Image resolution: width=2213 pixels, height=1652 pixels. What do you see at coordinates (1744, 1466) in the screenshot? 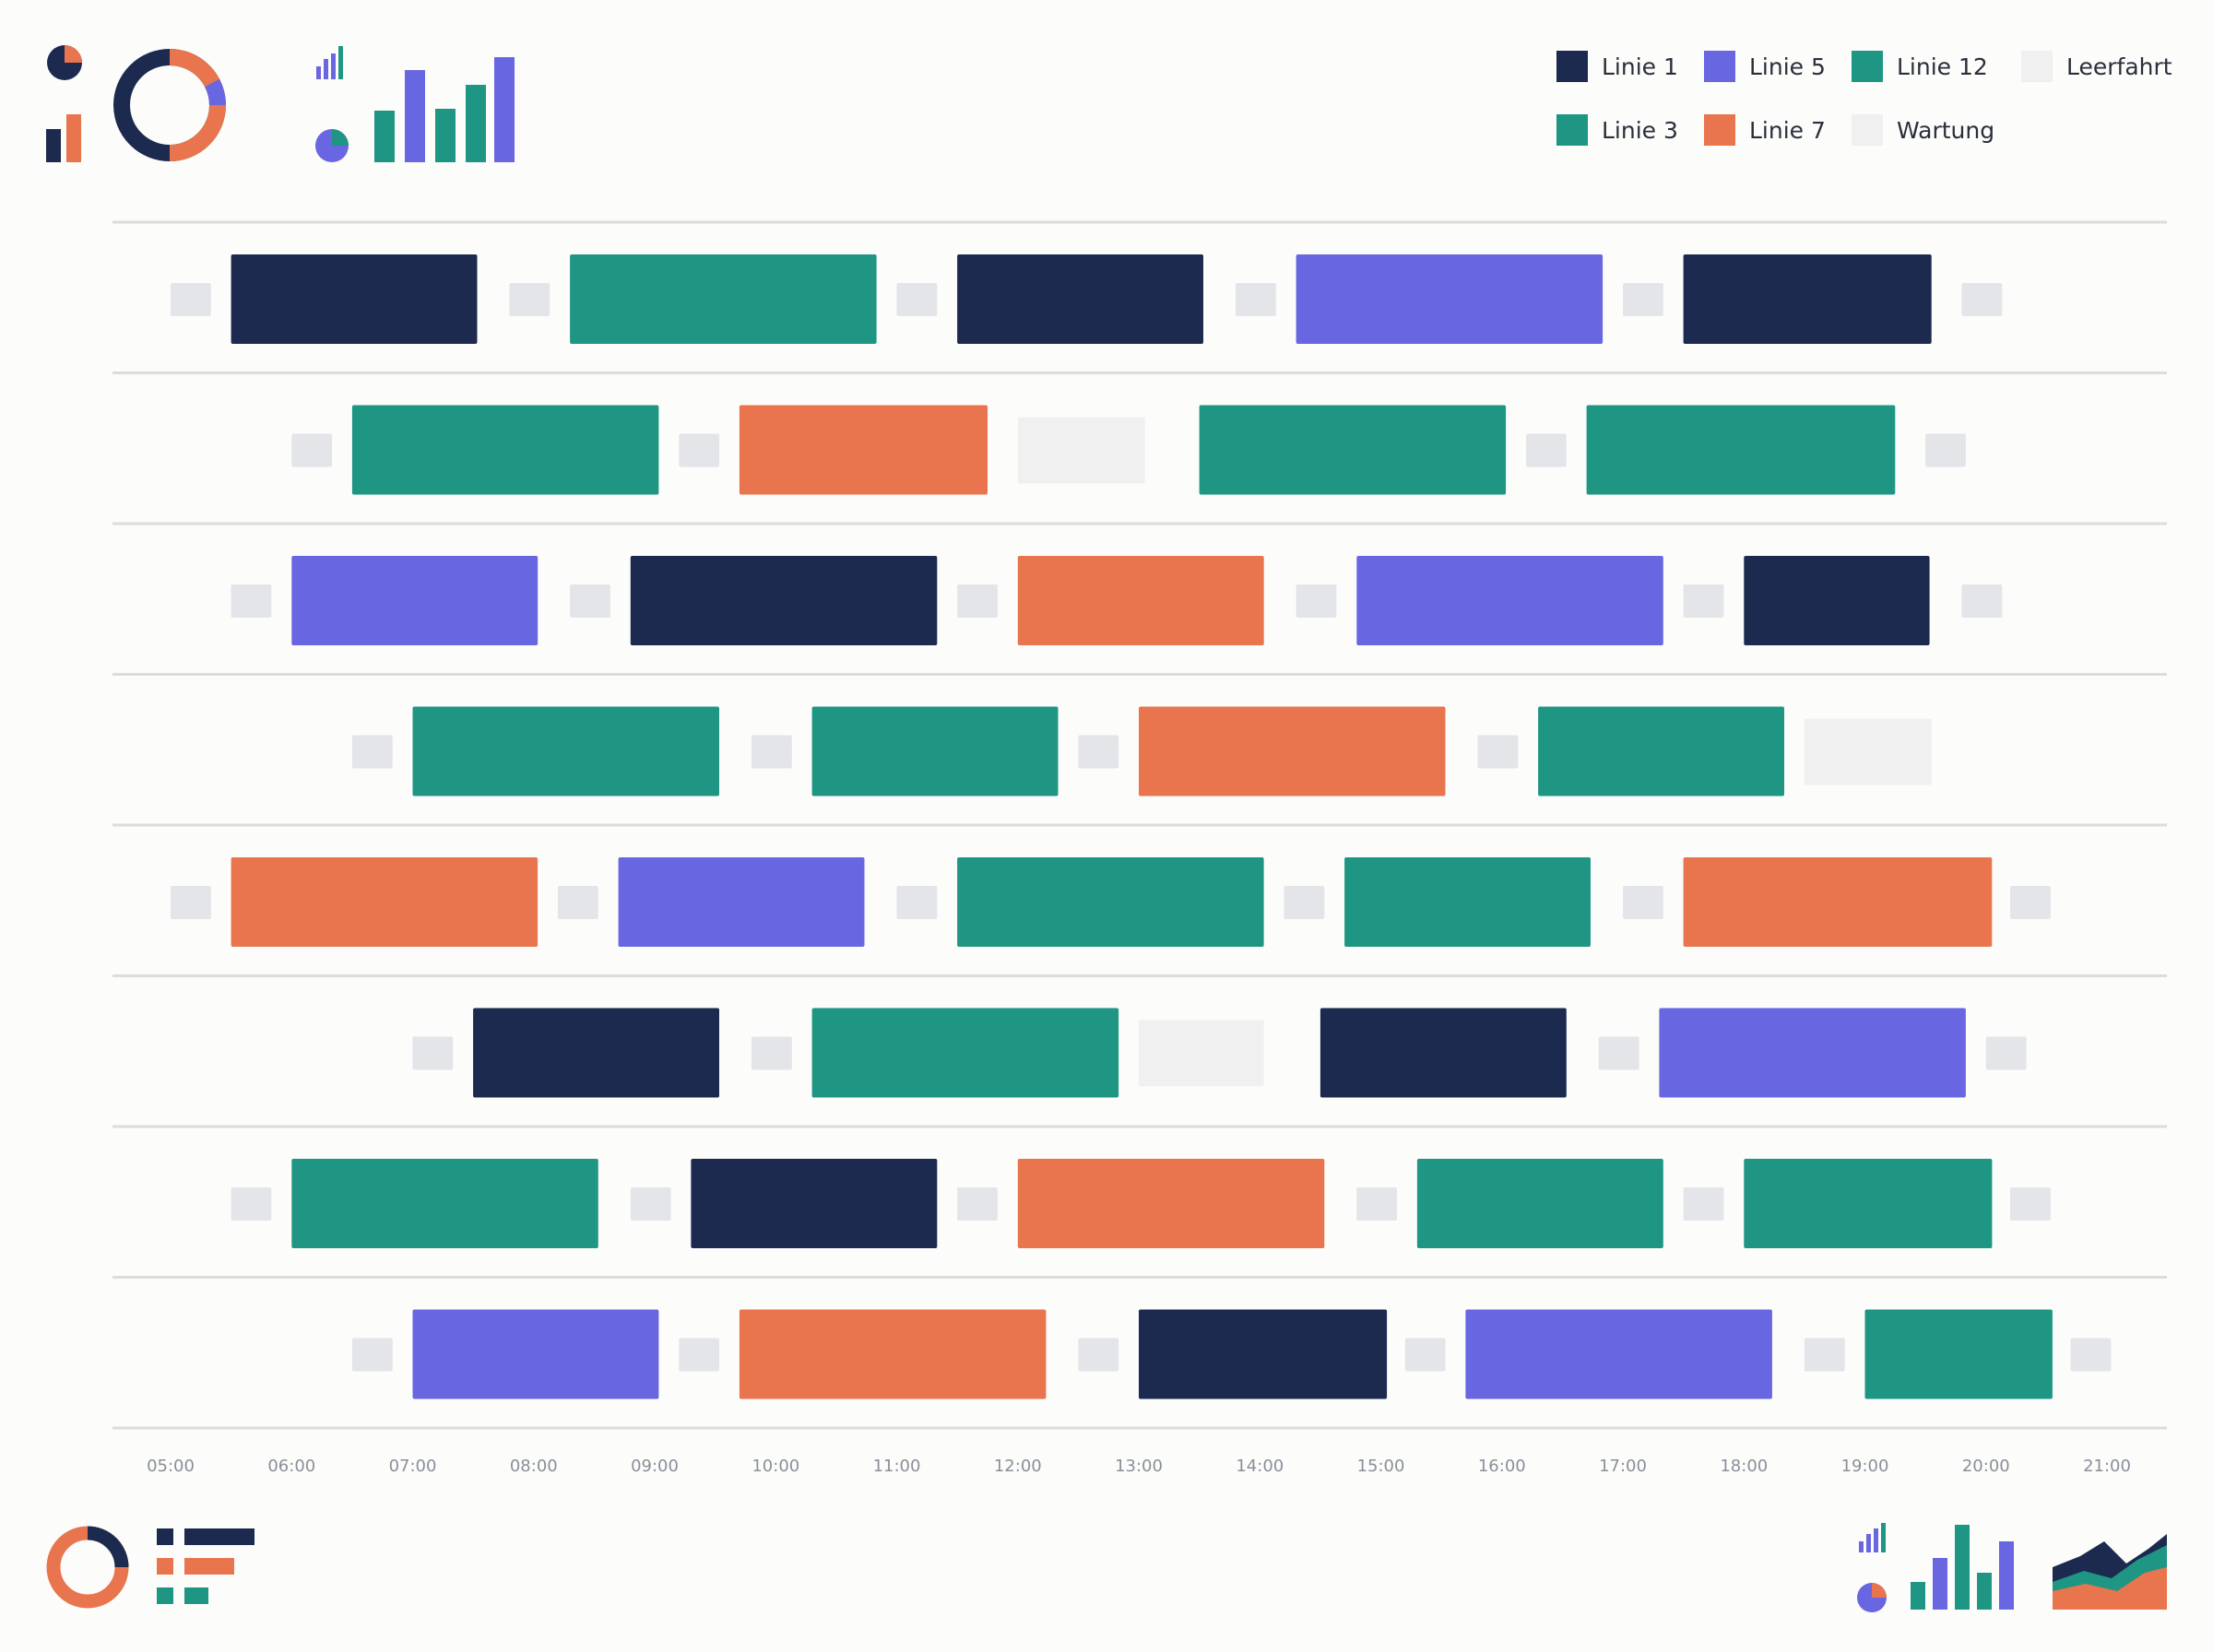
I see `x-tick-label: 18:00` at bounding box center [1744, 1466].